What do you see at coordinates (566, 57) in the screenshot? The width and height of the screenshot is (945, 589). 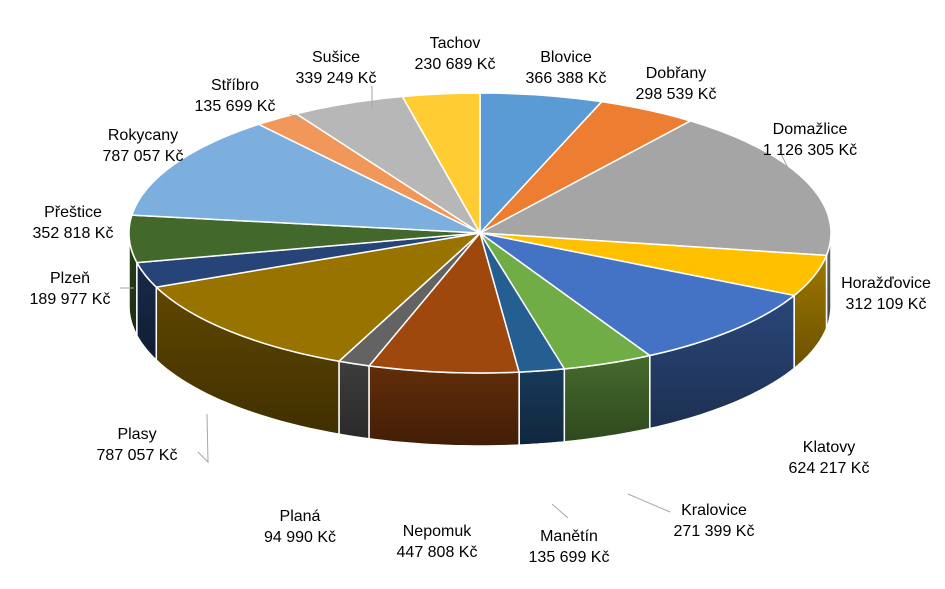 I see `slice-name-label: Blovice` at bounding box center [566, 57].